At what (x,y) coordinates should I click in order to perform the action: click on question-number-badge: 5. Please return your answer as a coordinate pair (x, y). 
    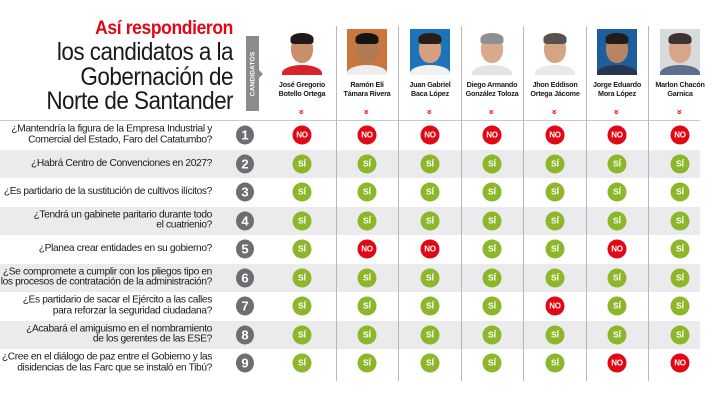
    Looking at the image, I should click on (245, 249).